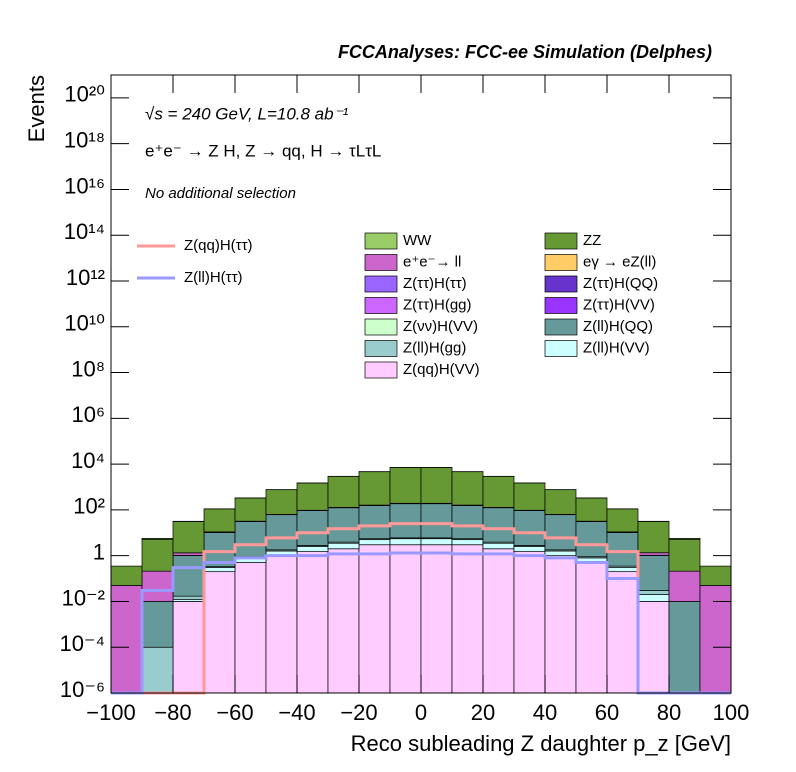  Describe the element at coordinates (234, 712) in the screenshot. I see `x-tick-label: −60` at that location.